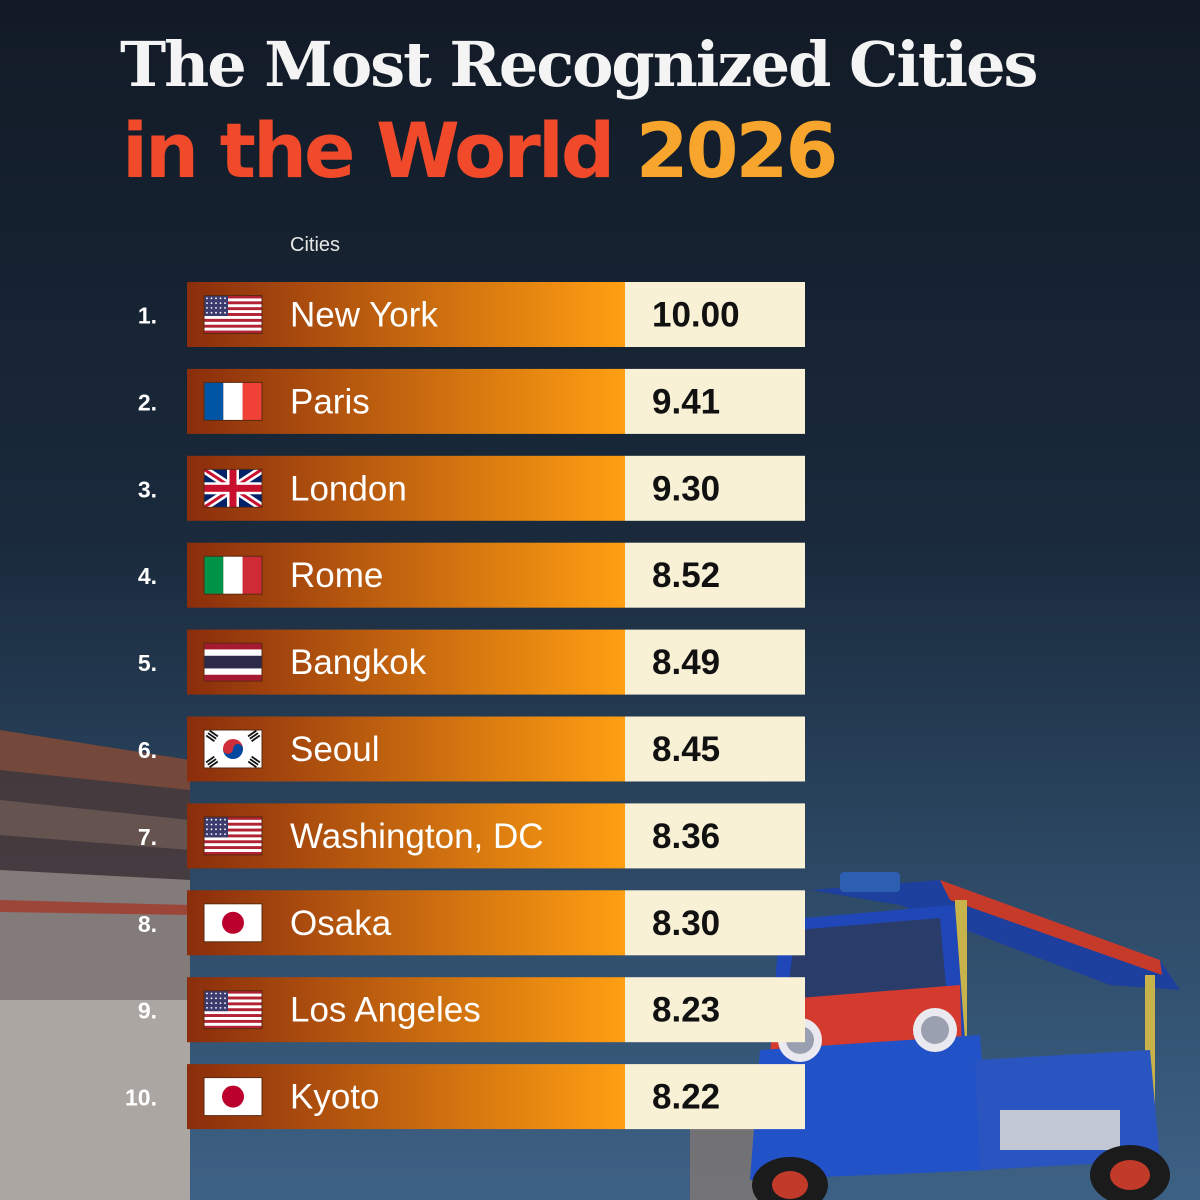 This screenshot has width=1200, height=1200. What do you see at coordinates (579, 64) in the screenshot?
I see `title-line-1: The Most Recognized Cities` at bounding box center [579, 64].